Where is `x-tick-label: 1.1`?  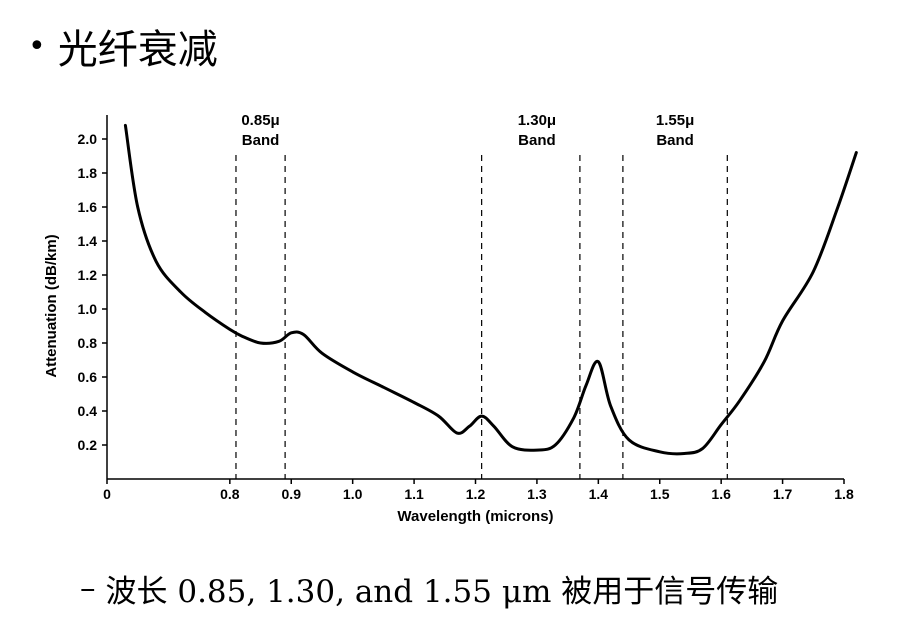 x-tick-label: 1.1 is located at coordinates (414, 494).